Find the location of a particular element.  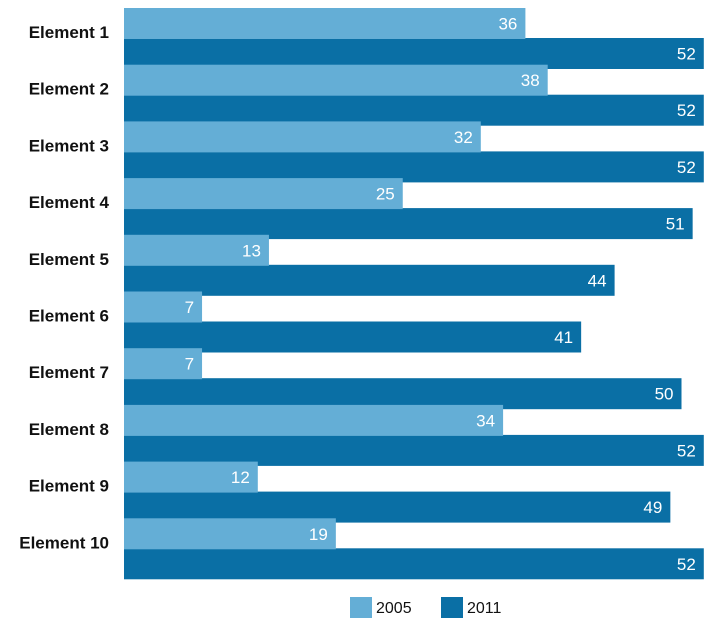

value-label-2011-element-5: 44 is located at coordinates (597, 280).